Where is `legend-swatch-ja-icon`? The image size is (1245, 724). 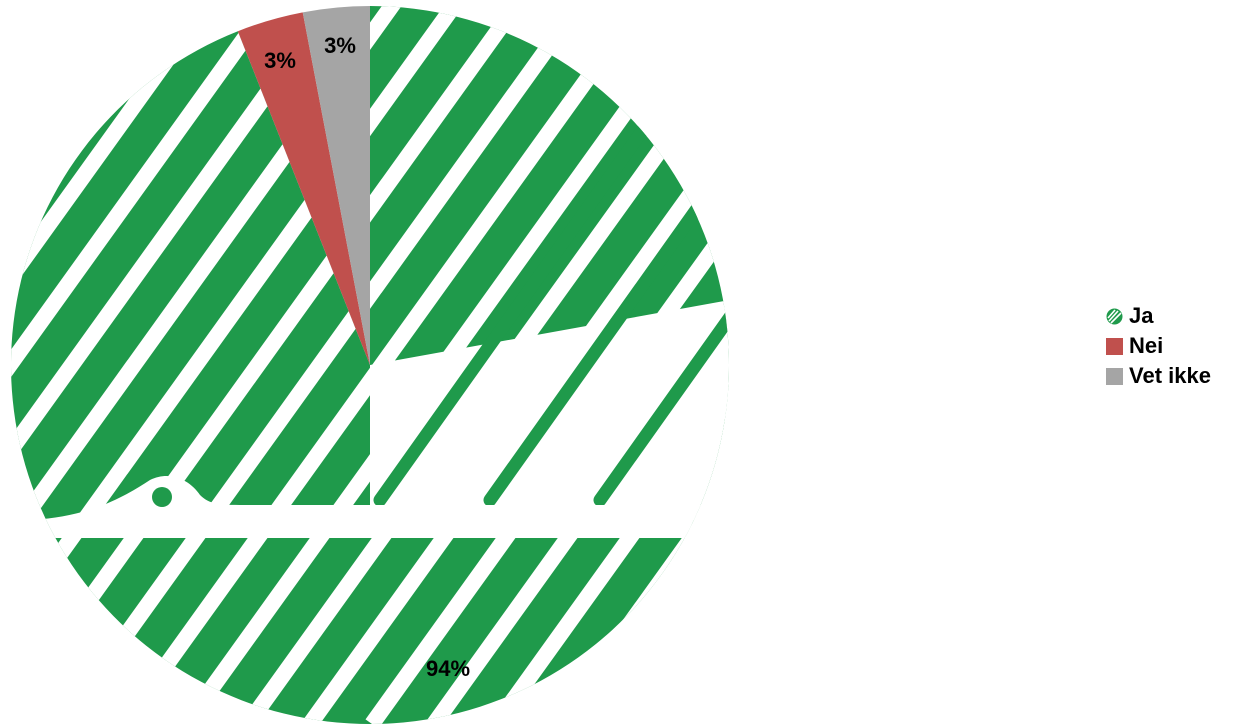 legend-swatch-ja-icon is located at coordinates (1114, 316).